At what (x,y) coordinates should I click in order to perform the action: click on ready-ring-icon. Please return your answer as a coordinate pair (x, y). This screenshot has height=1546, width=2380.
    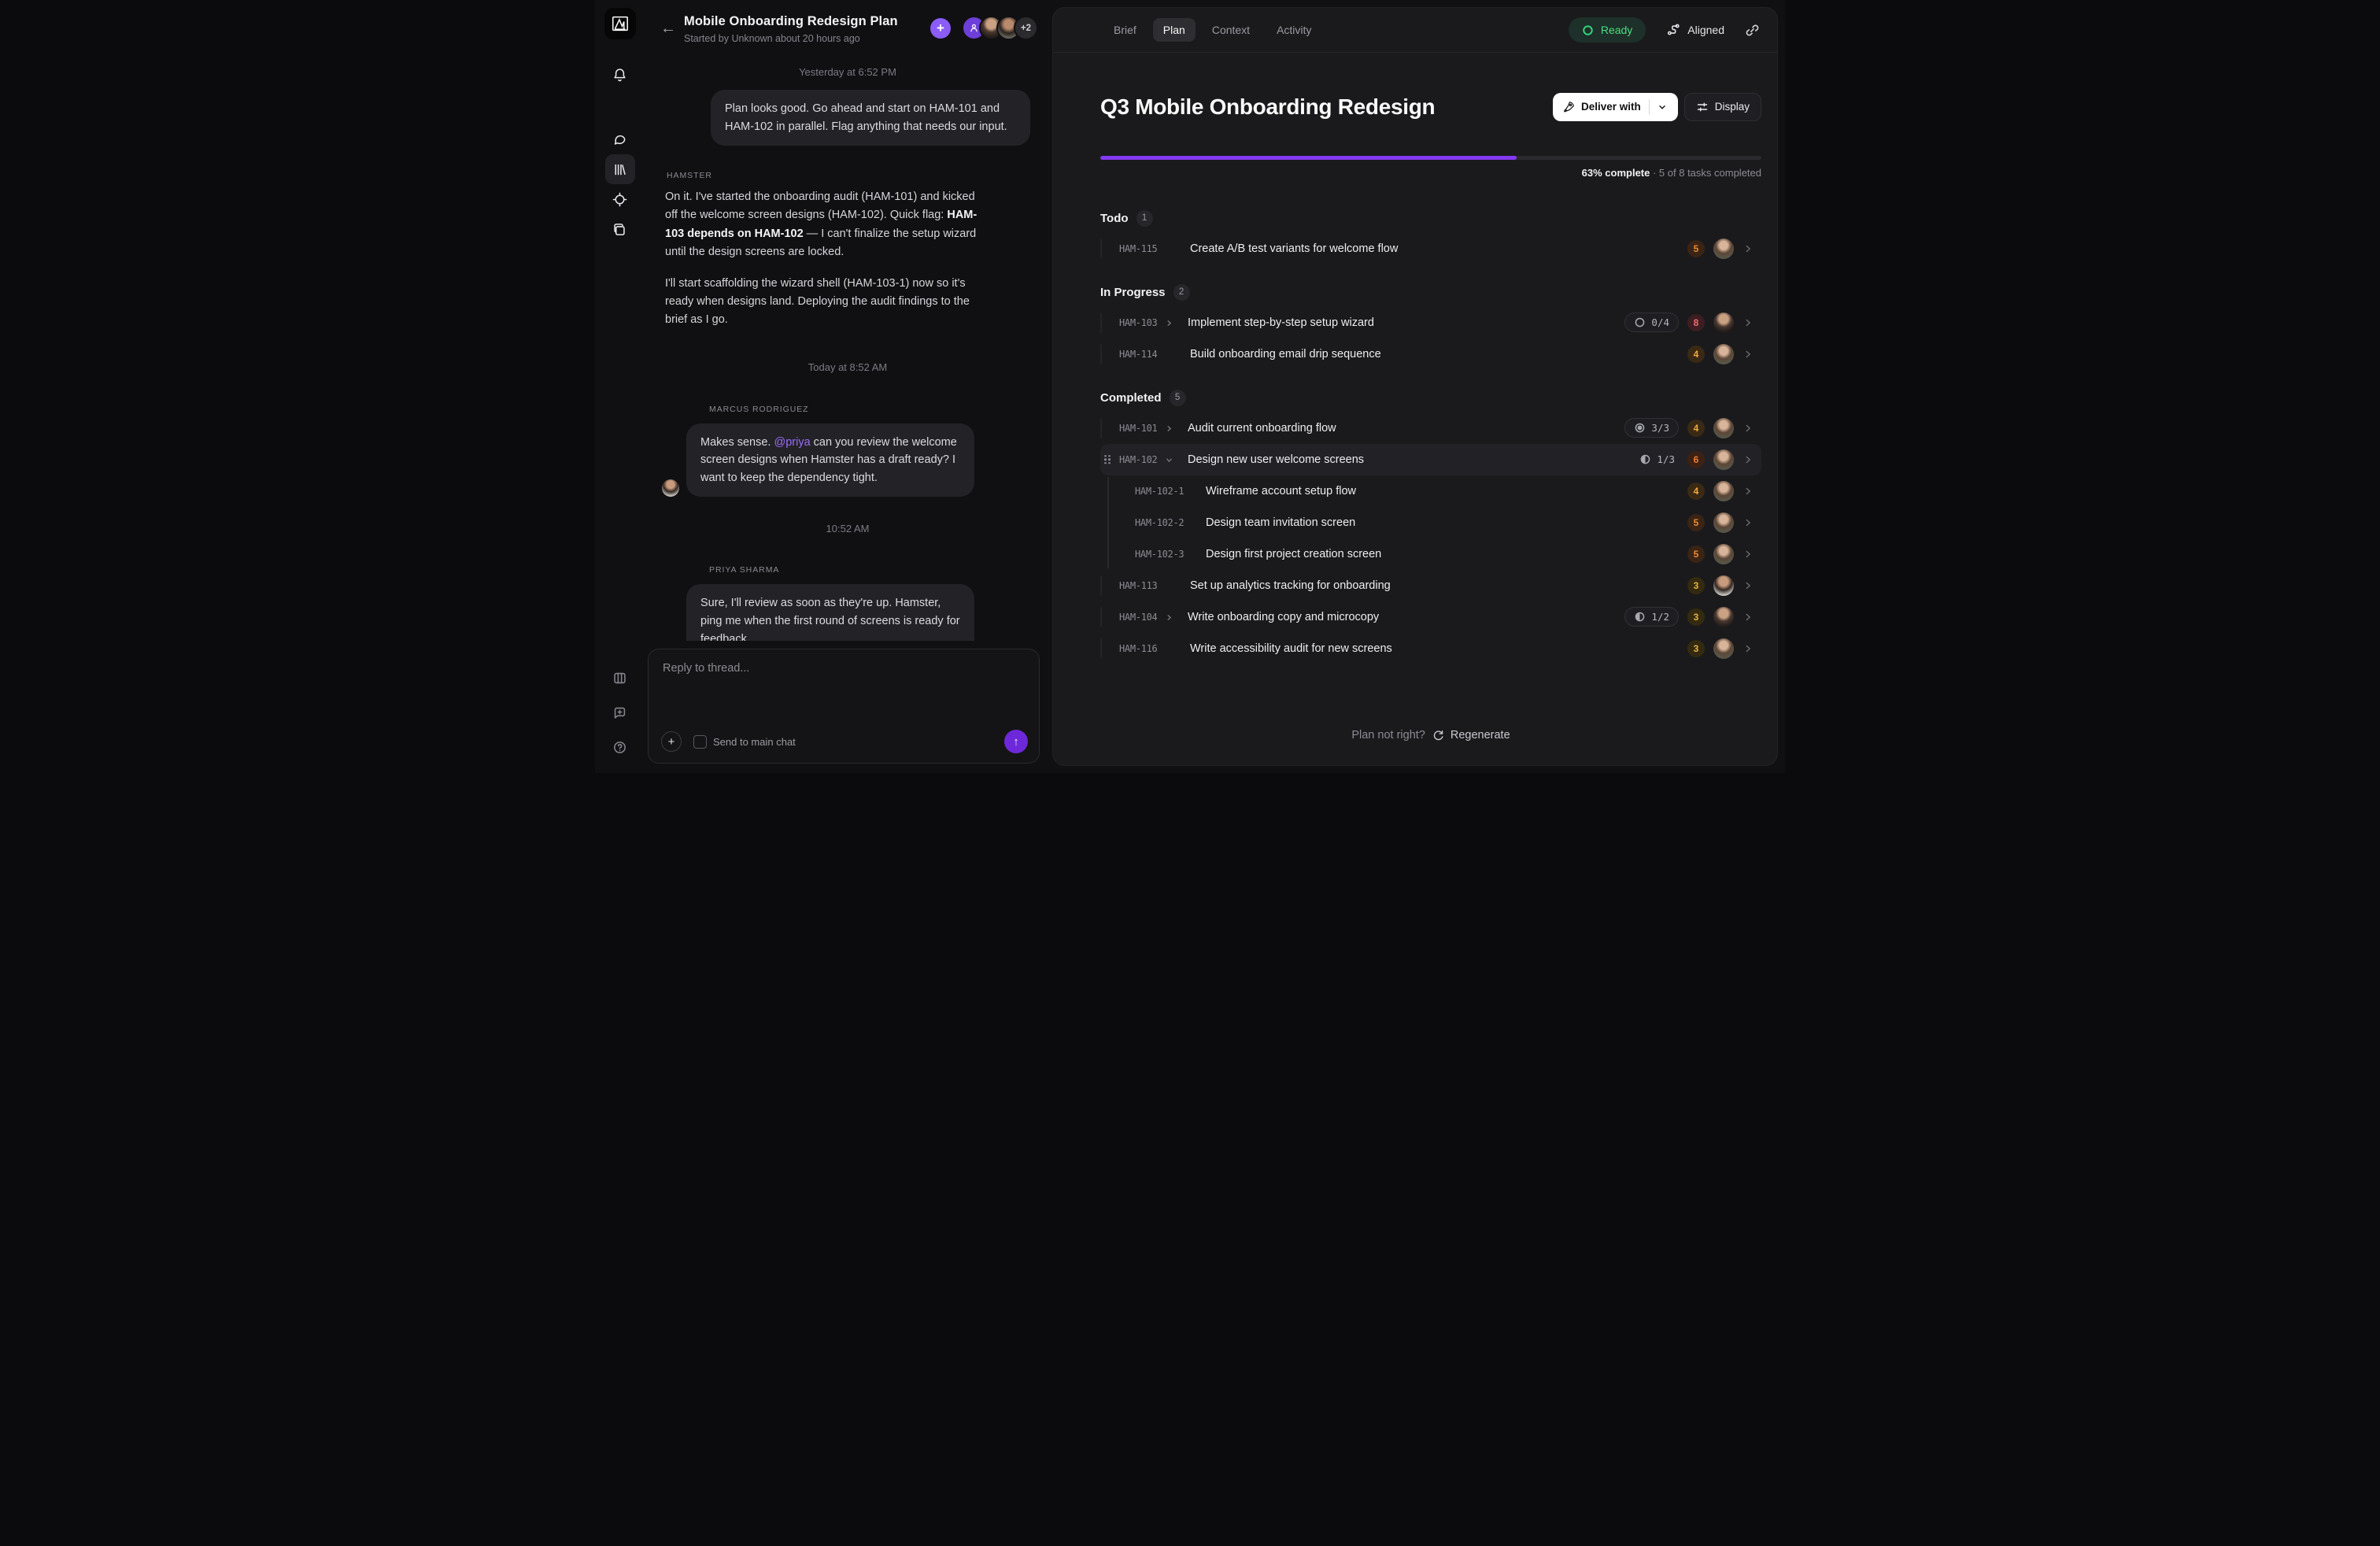
    Looking at the image, I should click on (1588, 30).